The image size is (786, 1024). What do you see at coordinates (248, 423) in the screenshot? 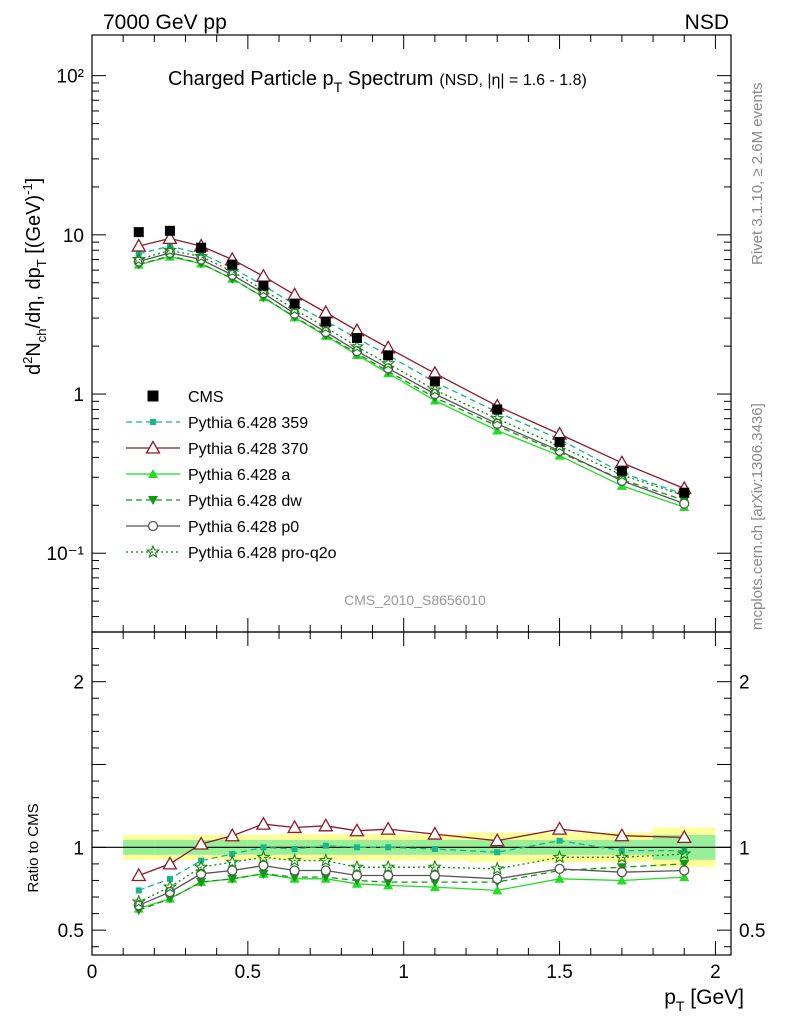
I see `legend-label-pythia-6-428-359: Pythia 6.428 359` at bounding box center [248, 423].